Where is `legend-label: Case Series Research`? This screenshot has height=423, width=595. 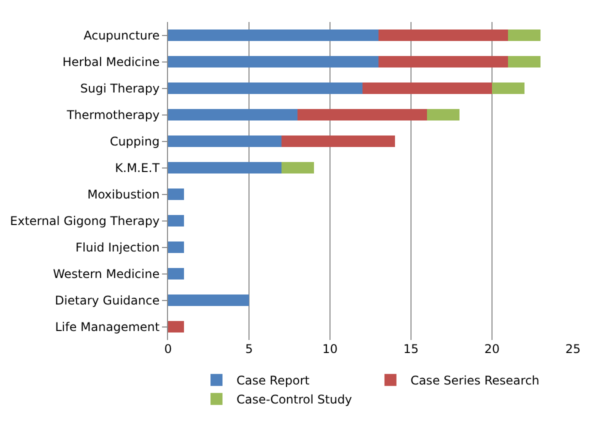
legend-label: Case Series Research is located at coordinates (475, 381).